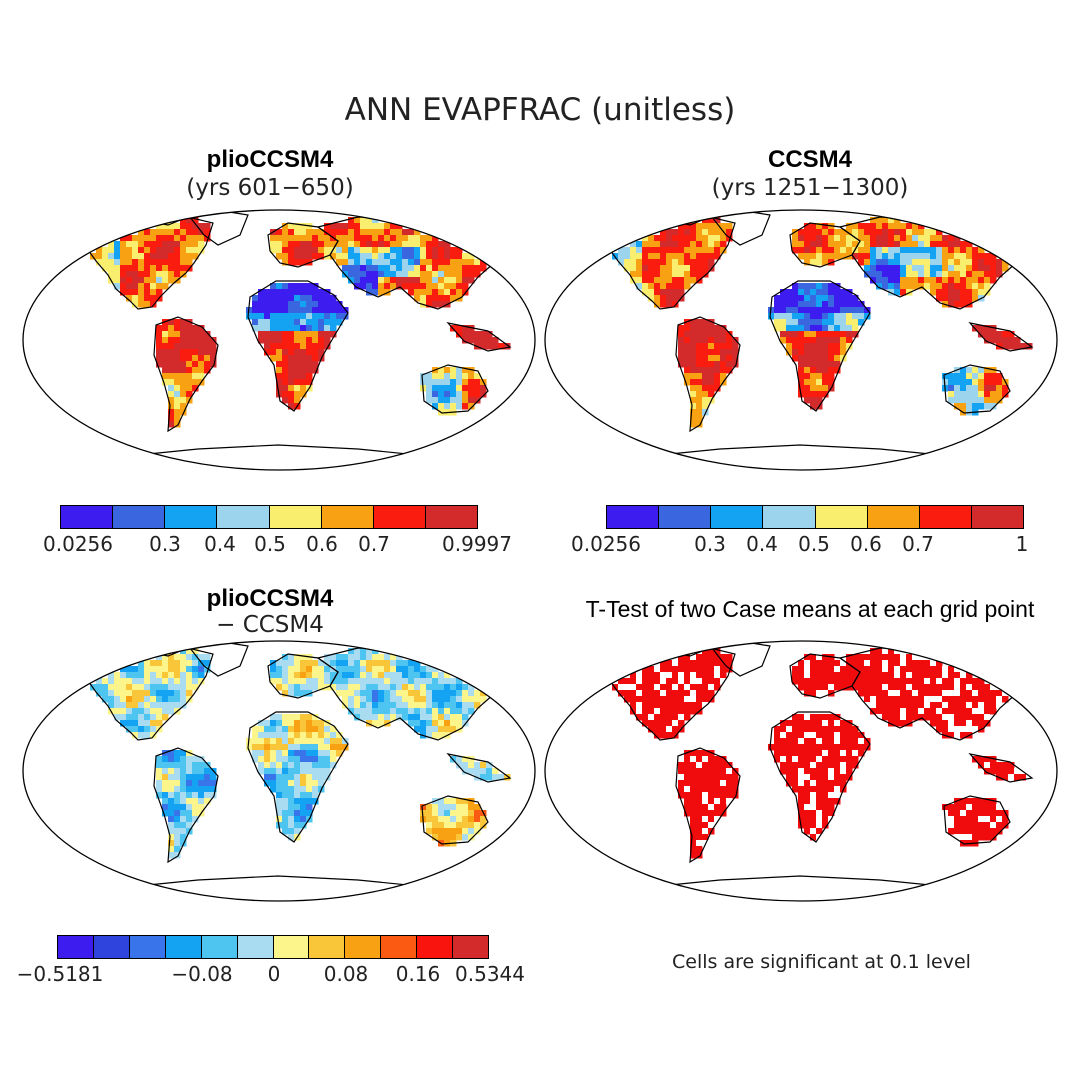  Describe the element at coordinates (1022, 544) in the screenshot. I see `colorbar-tick-label: 1` at that location.